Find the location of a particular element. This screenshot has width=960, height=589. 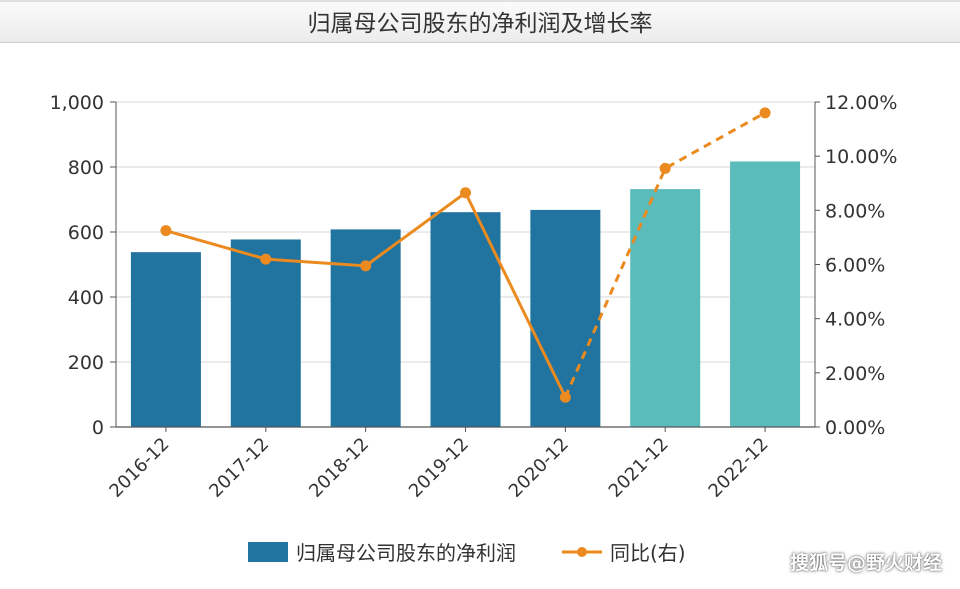

x-tick-label: 2017-12 is located at coordinates (239, 468).